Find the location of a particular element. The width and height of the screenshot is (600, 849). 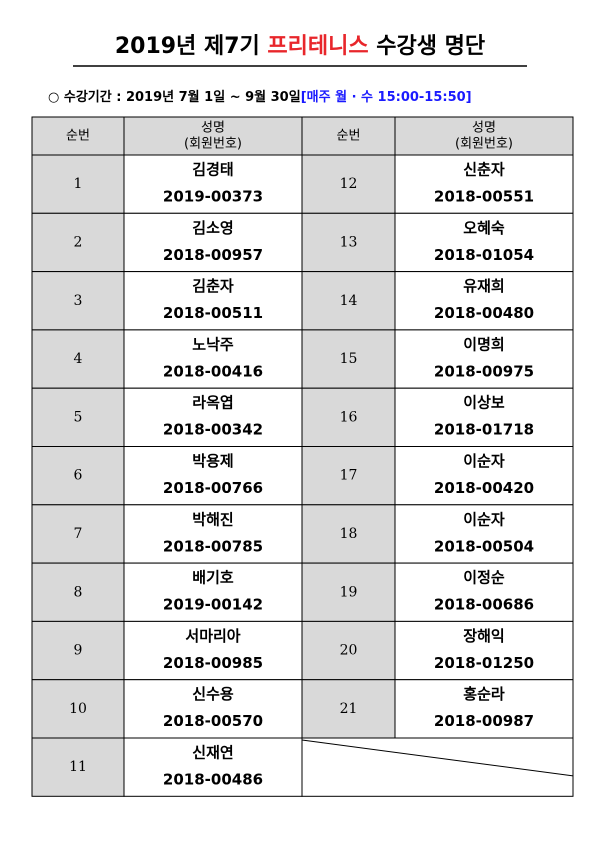

member-name: 서마리아 is located at coordinates (212, 636).